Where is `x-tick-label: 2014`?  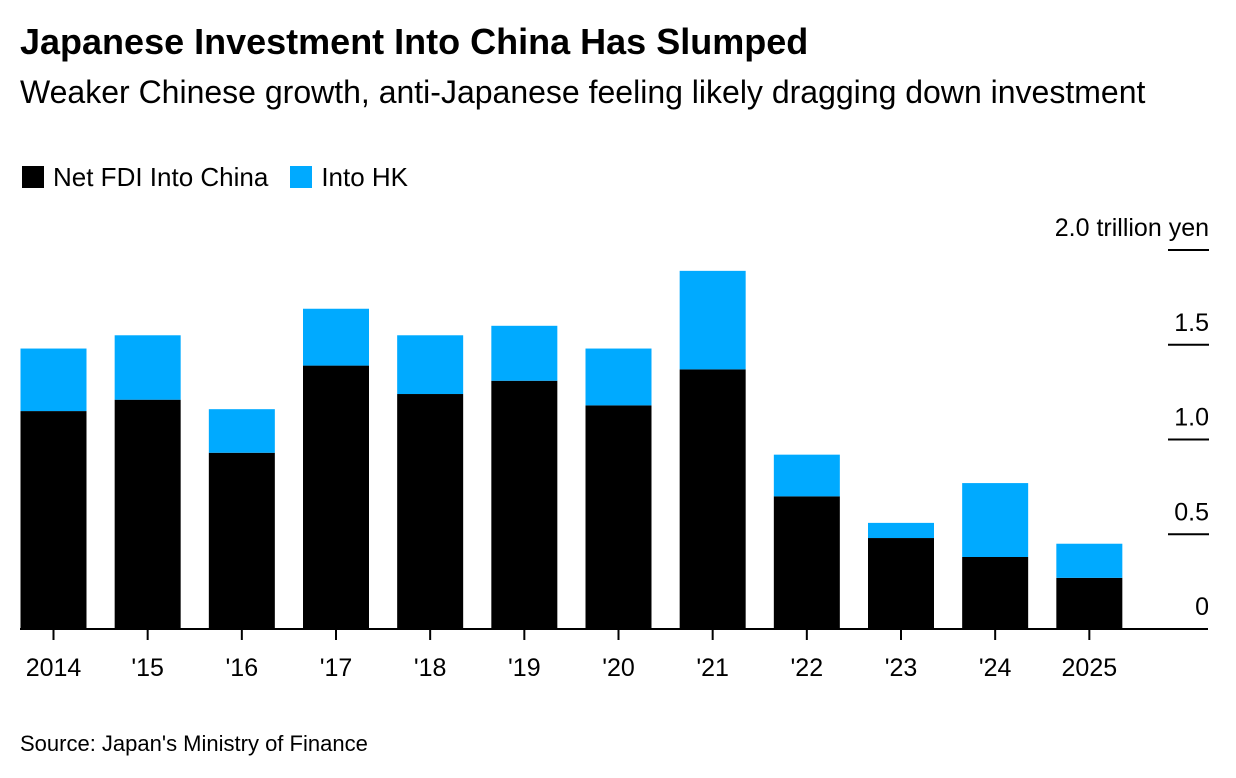
x-tick-label: 2014 is located at coordinates (54, 668).